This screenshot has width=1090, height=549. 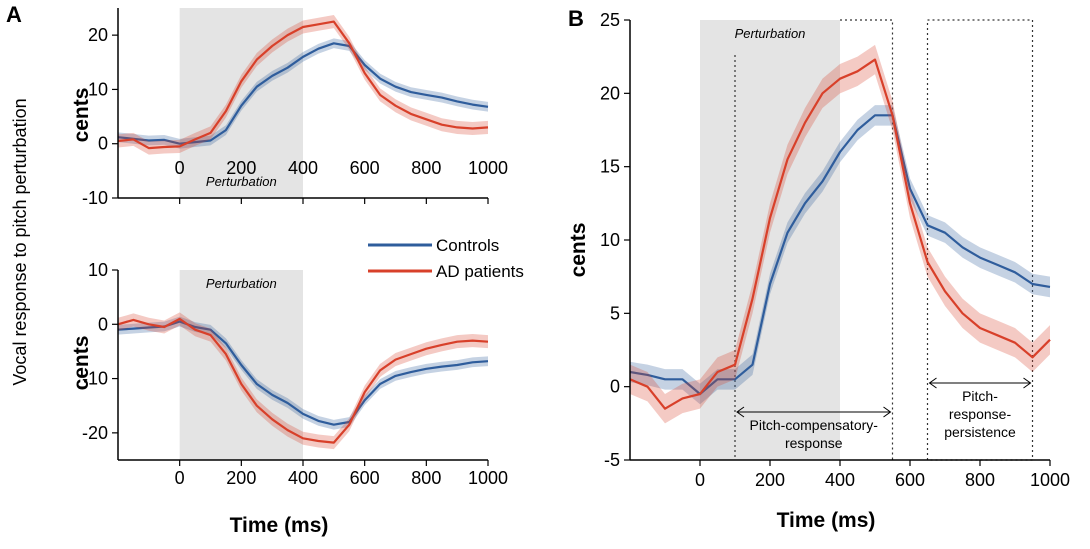 What do you see at coordinates (20, 241) in the screenshot?
I see `shared-y-axis-label: Vocal response to pitch perturbation` at bounding box center [20, 241].